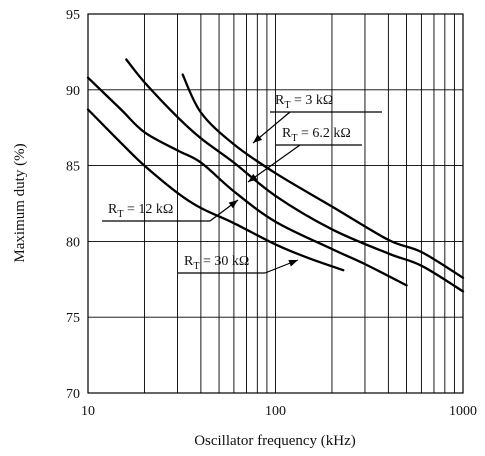  I want to click on x-axis-title: Oscillator frequency (kHz), so click(275, 441).